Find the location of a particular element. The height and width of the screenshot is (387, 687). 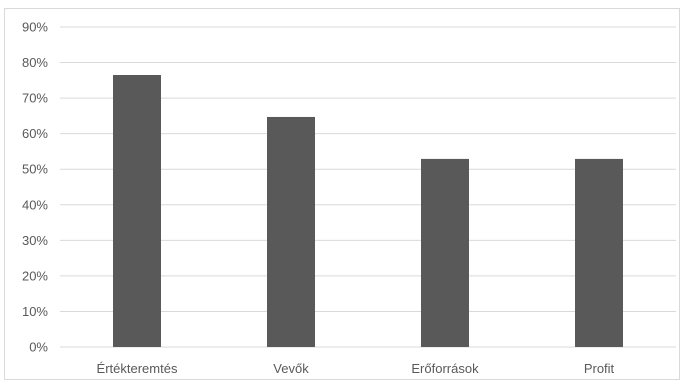

x-axis-tick-labels: Értékteremtés Vevők Erőforrások Profit is located at coordinates (356, 368).